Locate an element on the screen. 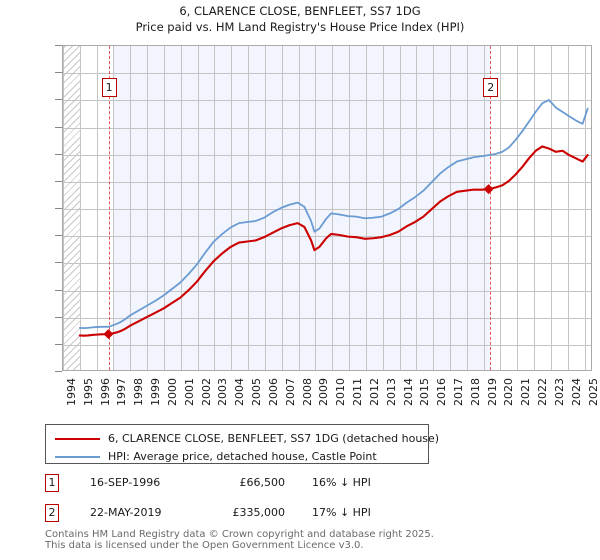 This screenshot has height=560, width=600. x-axis-label: 2024 is located at coordinates (576, 392).